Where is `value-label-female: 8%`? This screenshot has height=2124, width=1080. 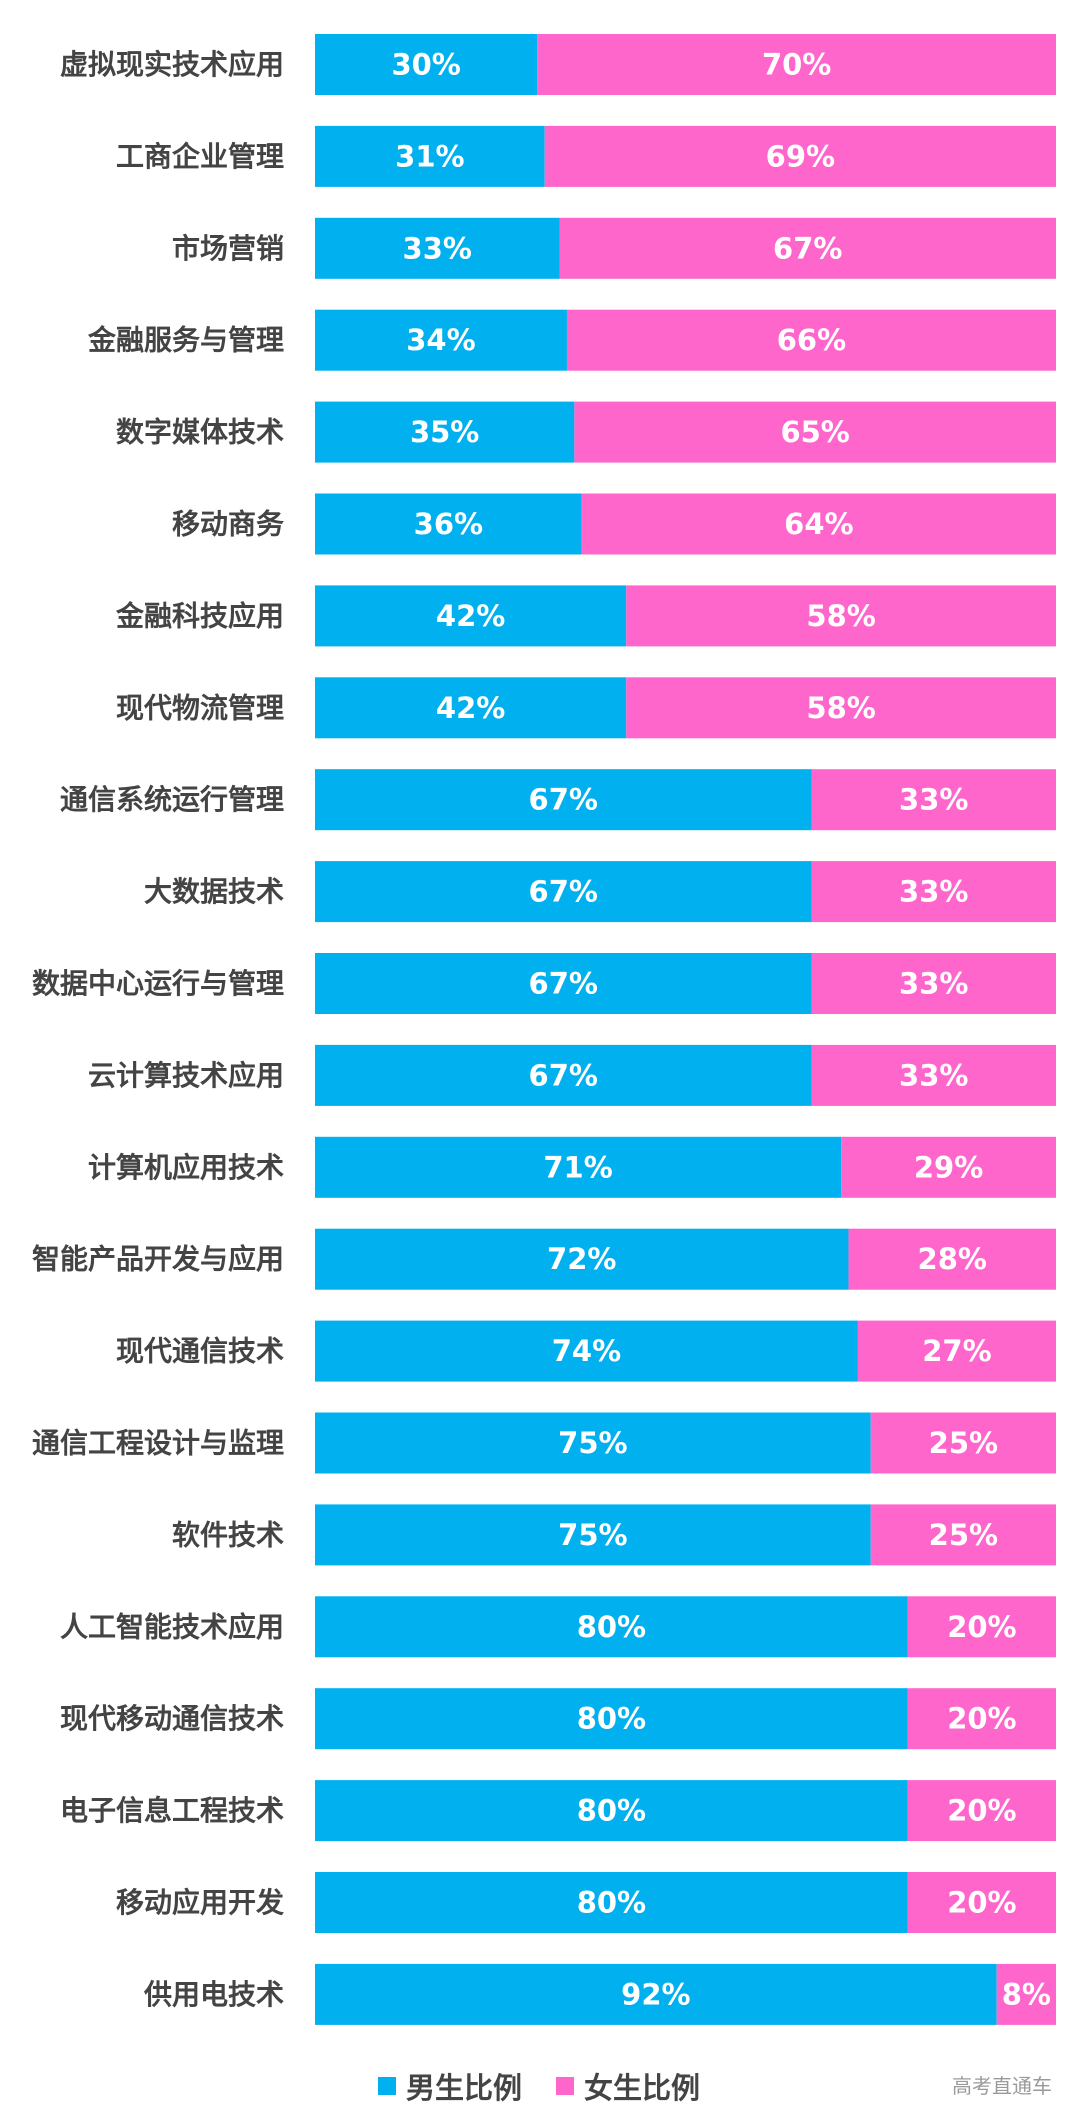
value-label-female: 8% is located at coordinates (1026, 1994).